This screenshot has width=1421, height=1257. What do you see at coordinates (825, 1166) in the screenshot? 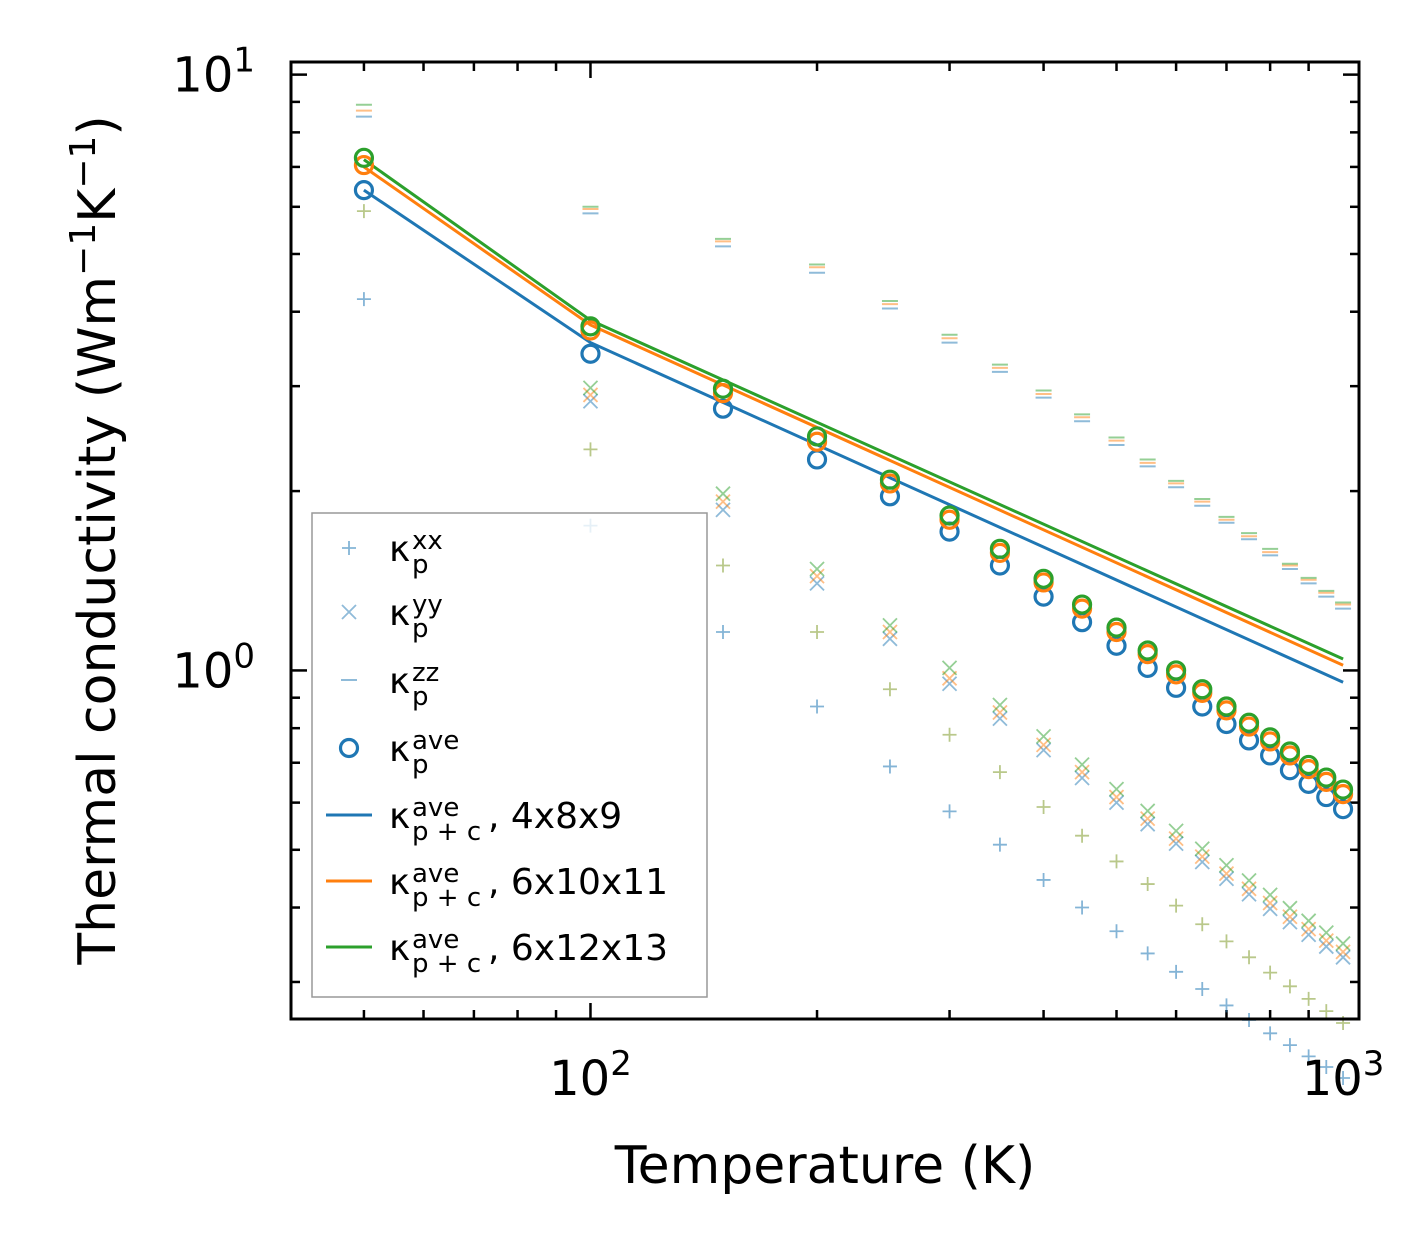
I see `x-axis-label: Temperature (K)` at bounding box center [825, 1166].